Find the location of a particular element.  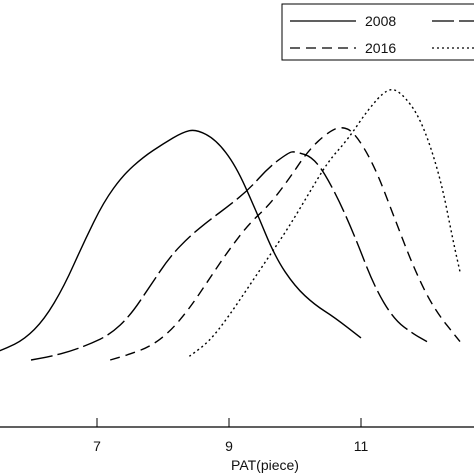

x-tick-label: 9 is located at coordinates (229, 446).